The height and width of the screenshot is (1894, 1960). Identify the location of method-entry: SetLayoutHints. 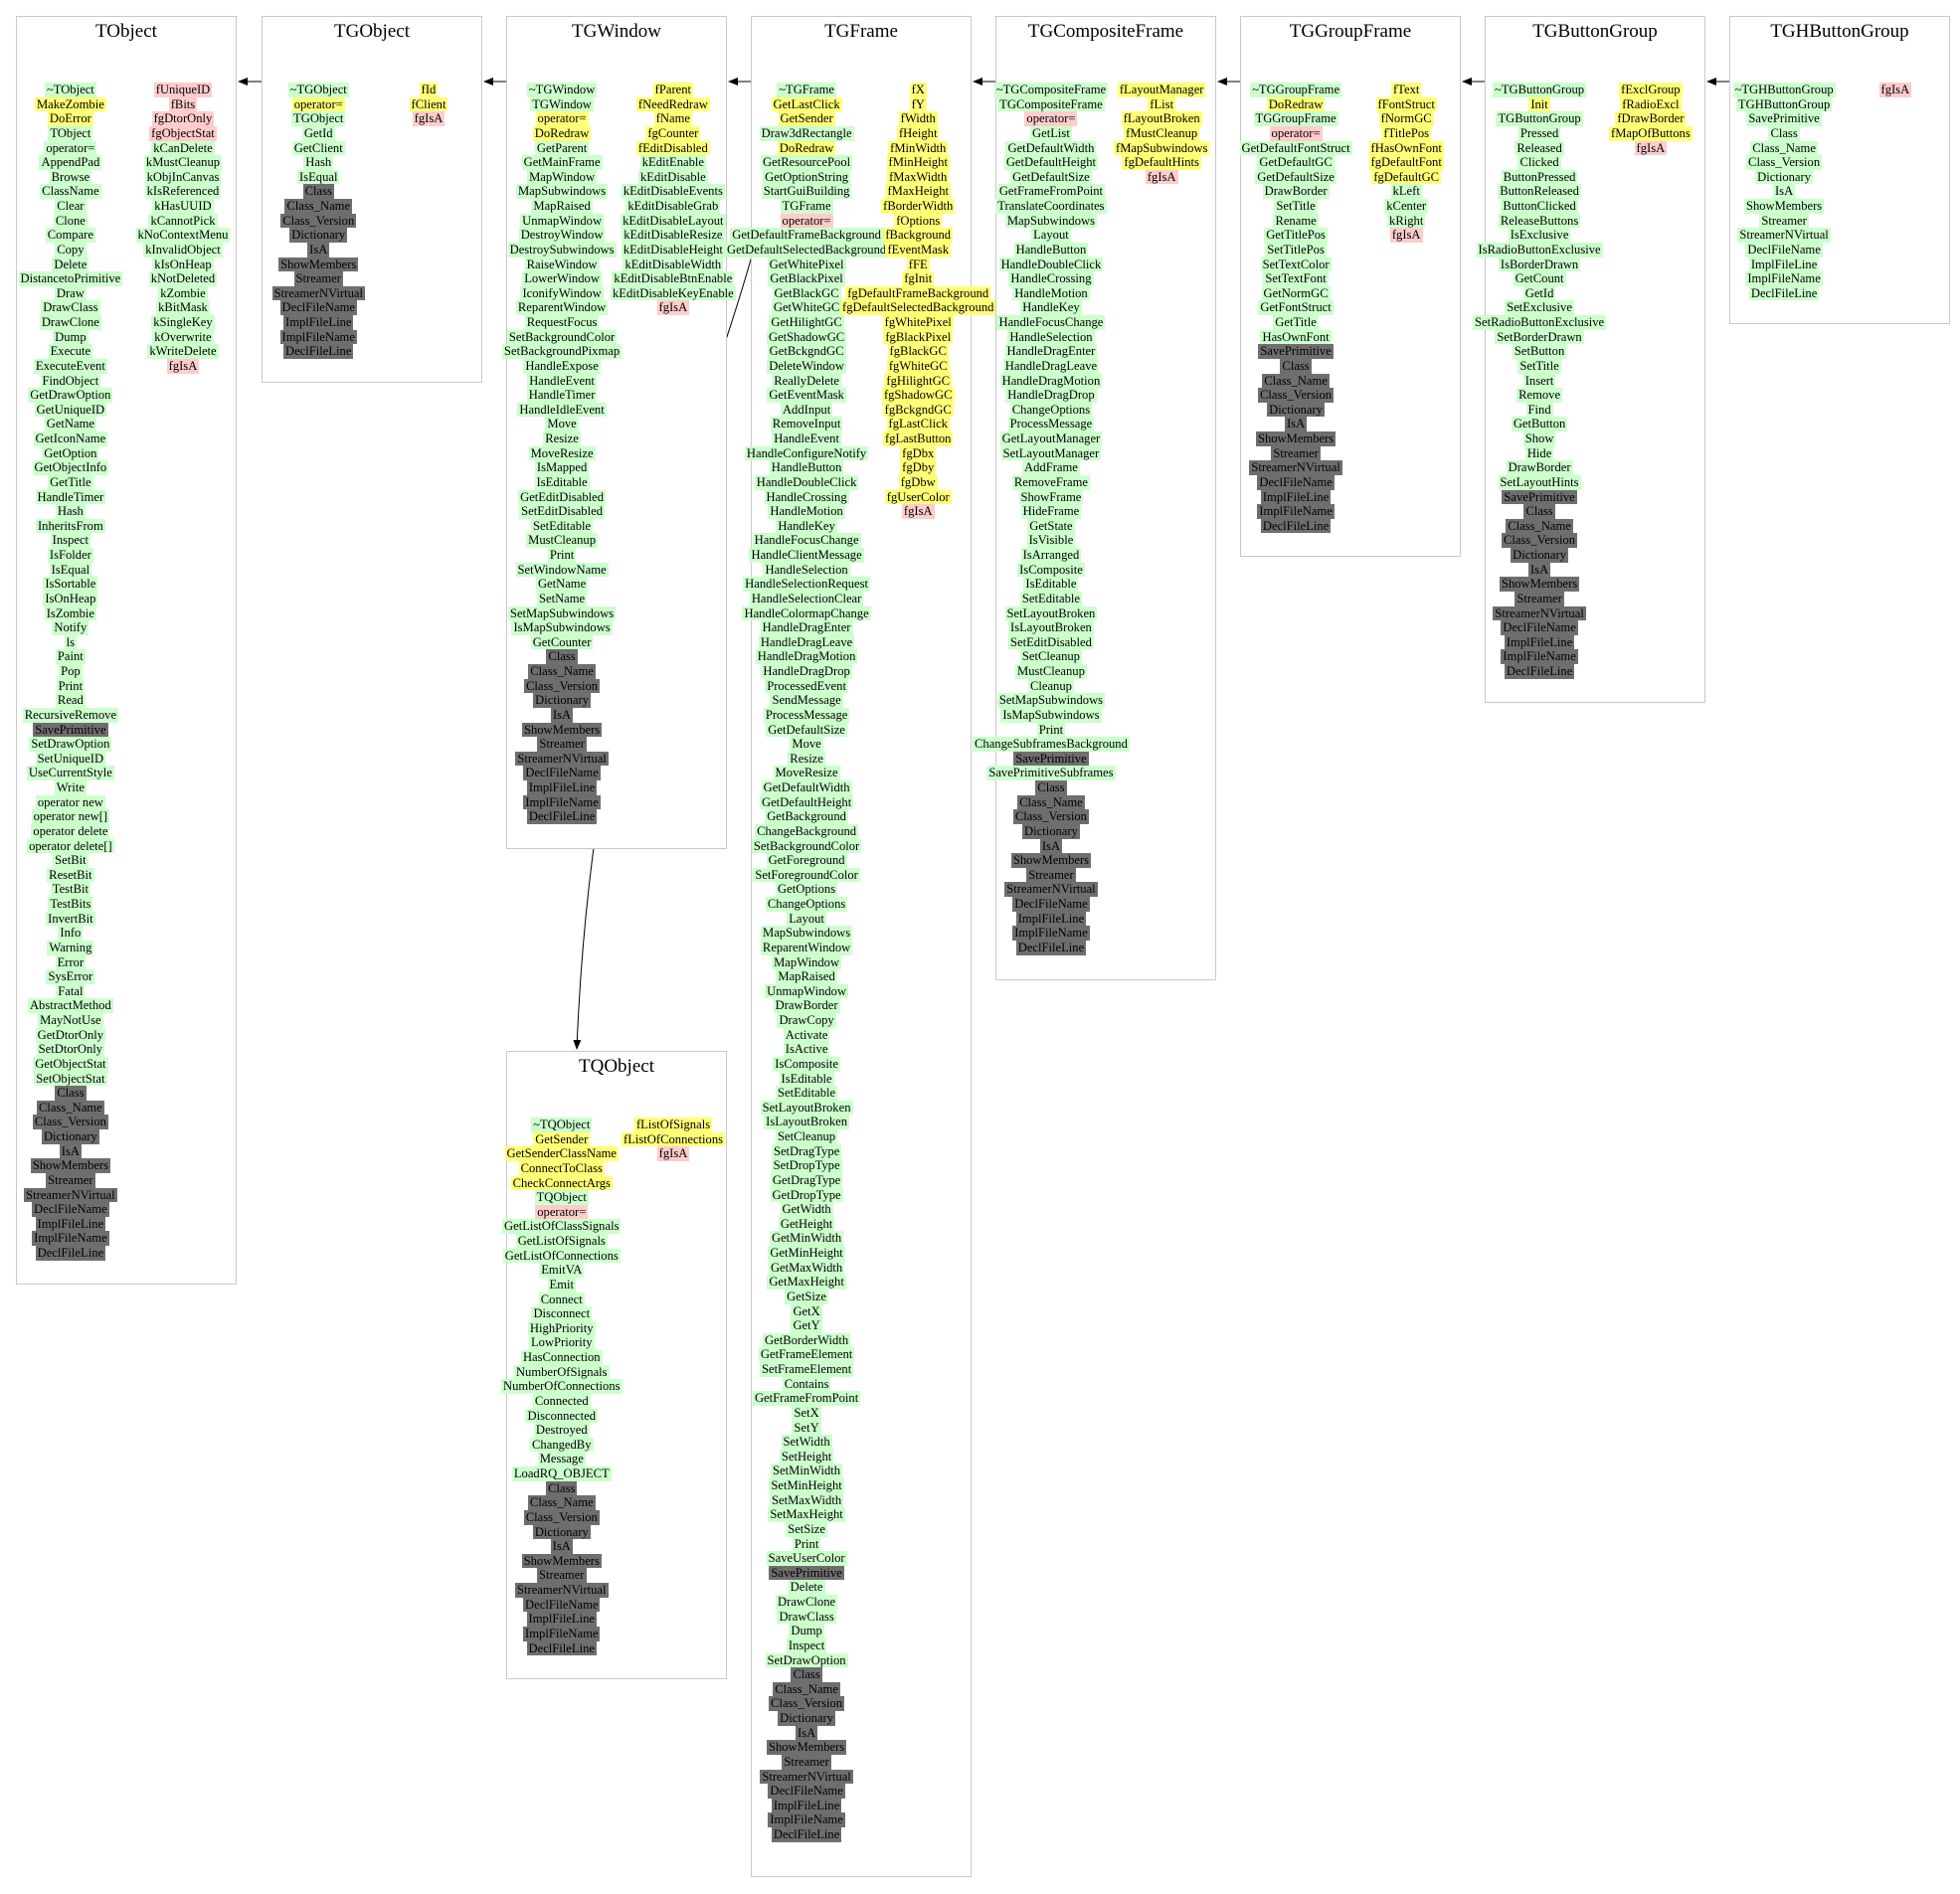
(1539, 482).